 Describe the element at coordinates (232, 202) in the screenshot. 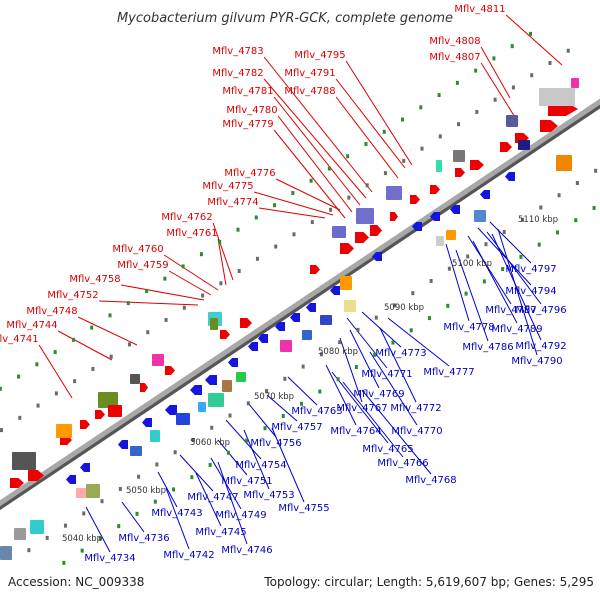

I see `forward-gene-label: Mflv_4774` at that location.